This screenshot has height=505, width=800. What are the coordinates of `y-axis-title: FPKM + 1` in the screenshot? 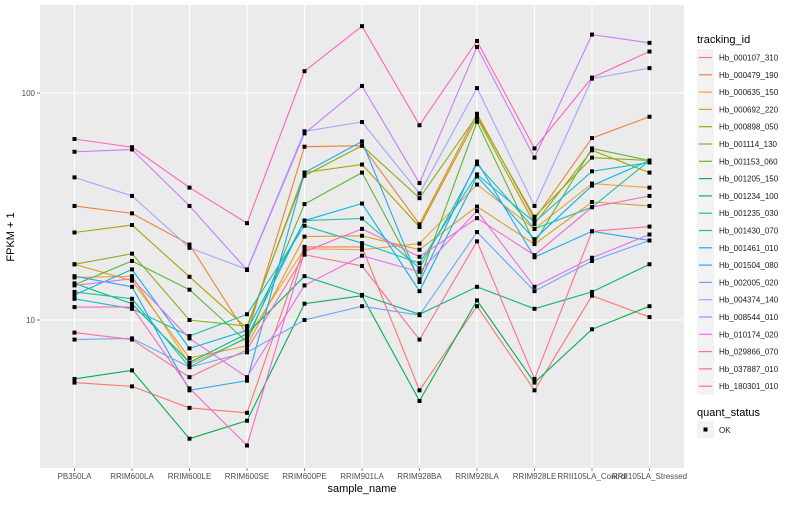 It's located at (11, 236).